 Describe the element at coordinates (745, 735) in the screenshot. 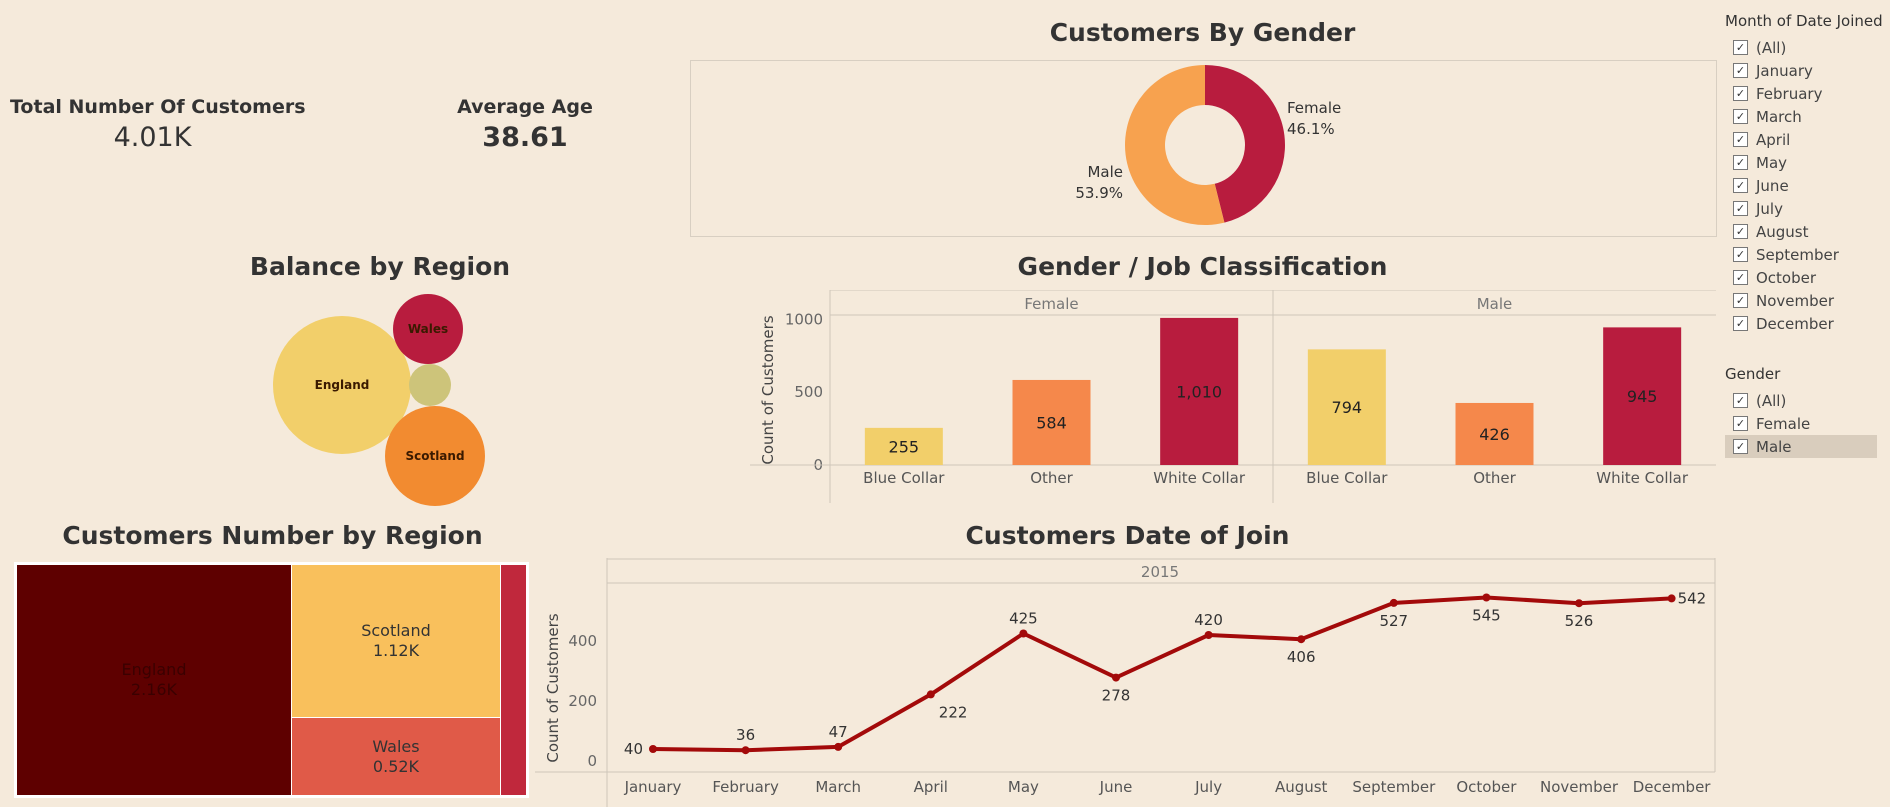

I see `line-point-label: 36` at that location.